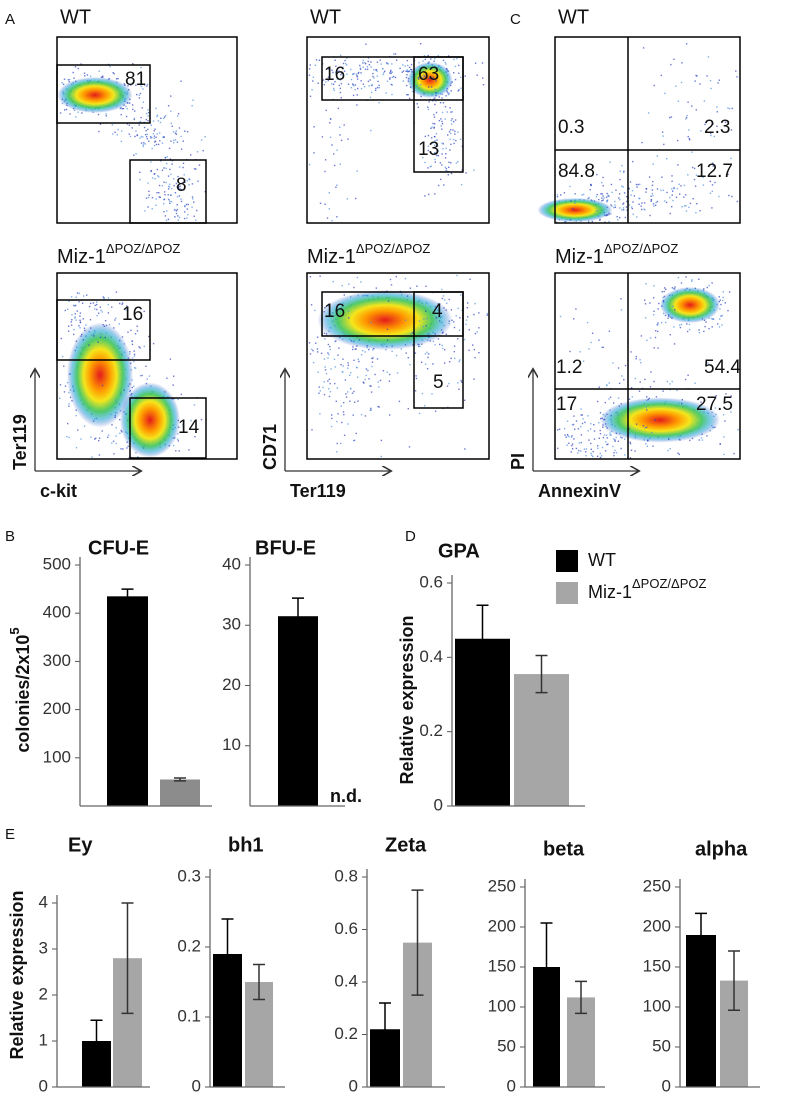  I want to click on y-tick-label: 0, so click(666, 1085).